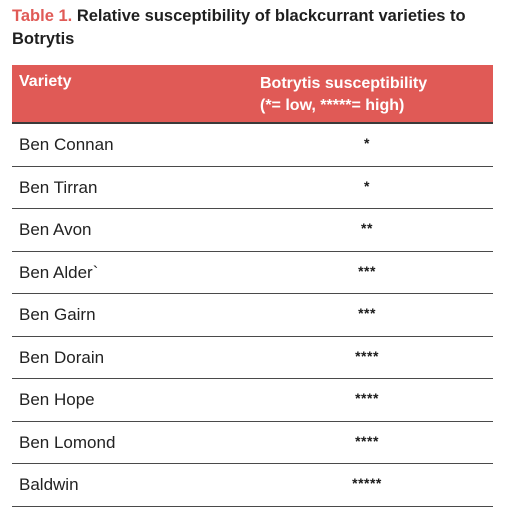 This screenshot has width=507, height=521. Describe the element at coordinates (252, 123) in the screenshot. I see `header-divider` at that location.